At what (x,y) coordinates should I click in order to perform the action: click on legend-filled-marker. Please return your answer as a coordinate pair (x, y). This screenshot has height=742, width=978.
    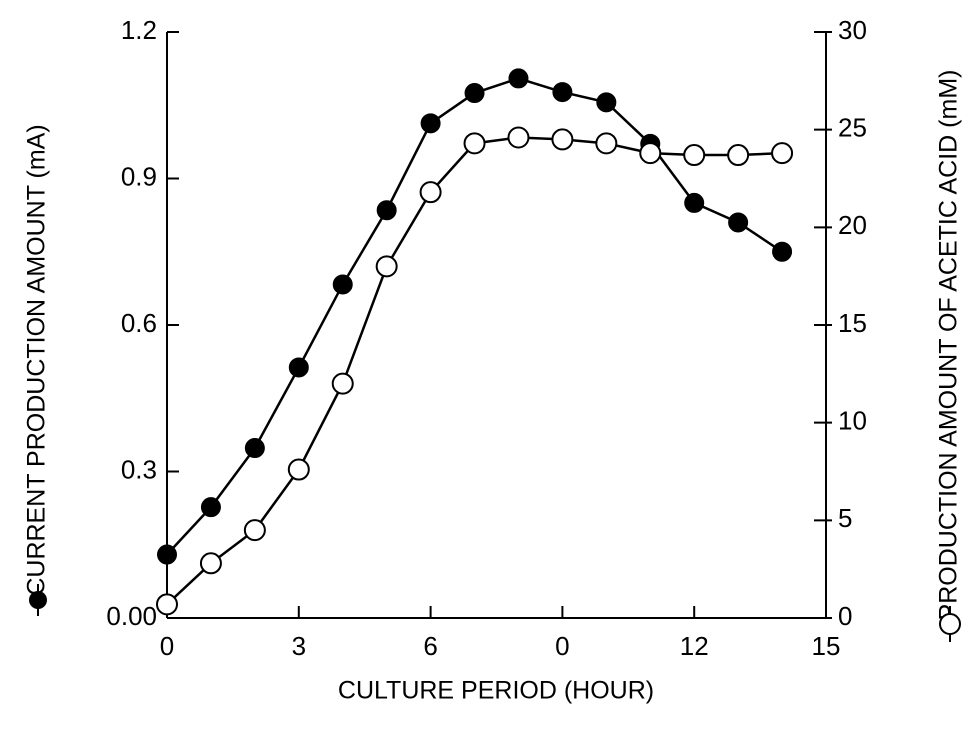
    Looking at the image, I should click on (38, 600).